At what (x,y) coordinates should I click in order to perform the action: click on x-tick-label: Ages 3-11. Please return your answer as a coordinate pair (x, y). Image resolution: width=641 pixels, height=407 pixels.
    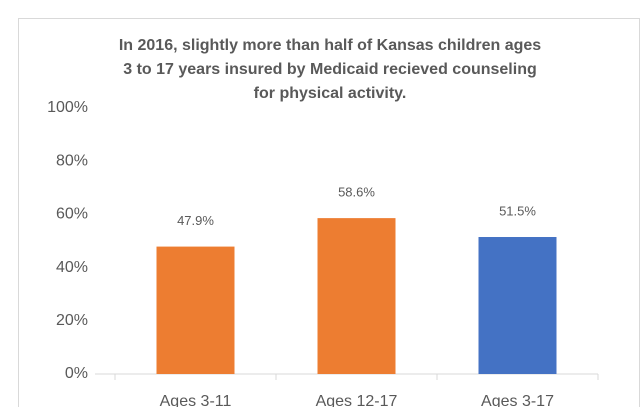
    Looking at the image, I should click on (196, 400).